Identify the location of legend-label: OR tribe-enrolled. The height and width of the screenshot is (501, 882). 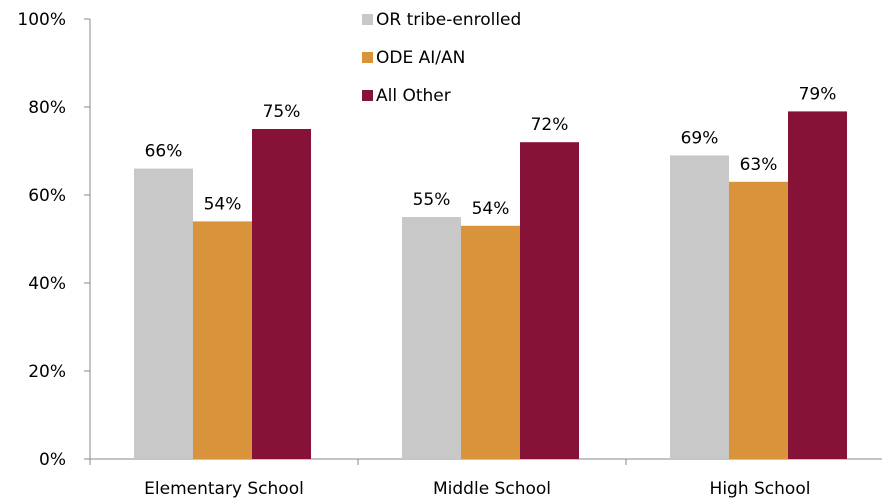
(448, 20).